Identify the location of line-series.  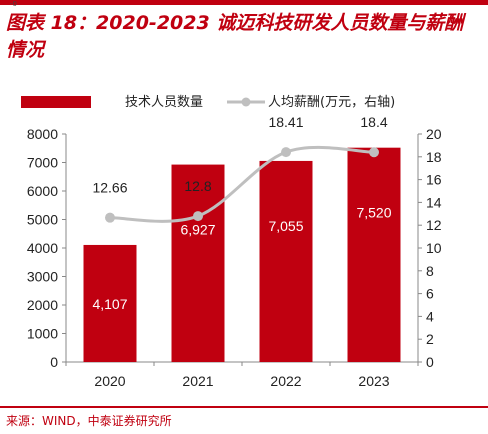
(242, 184).